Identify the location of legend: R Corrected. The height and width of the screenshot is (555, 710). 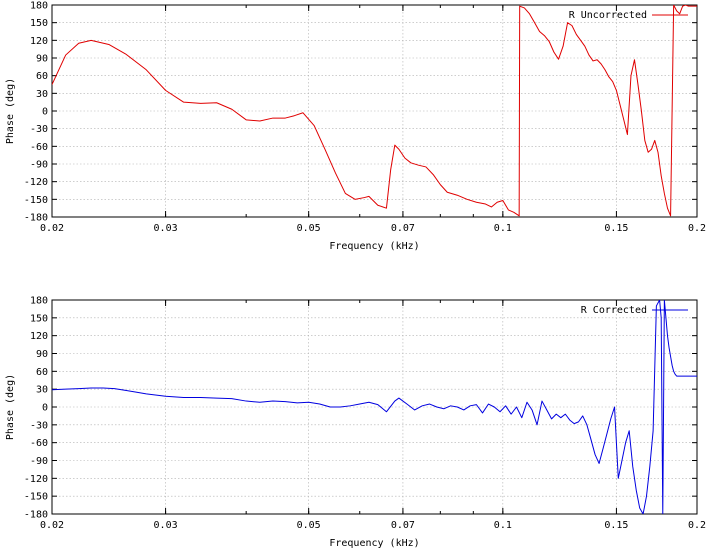
(634, 310).